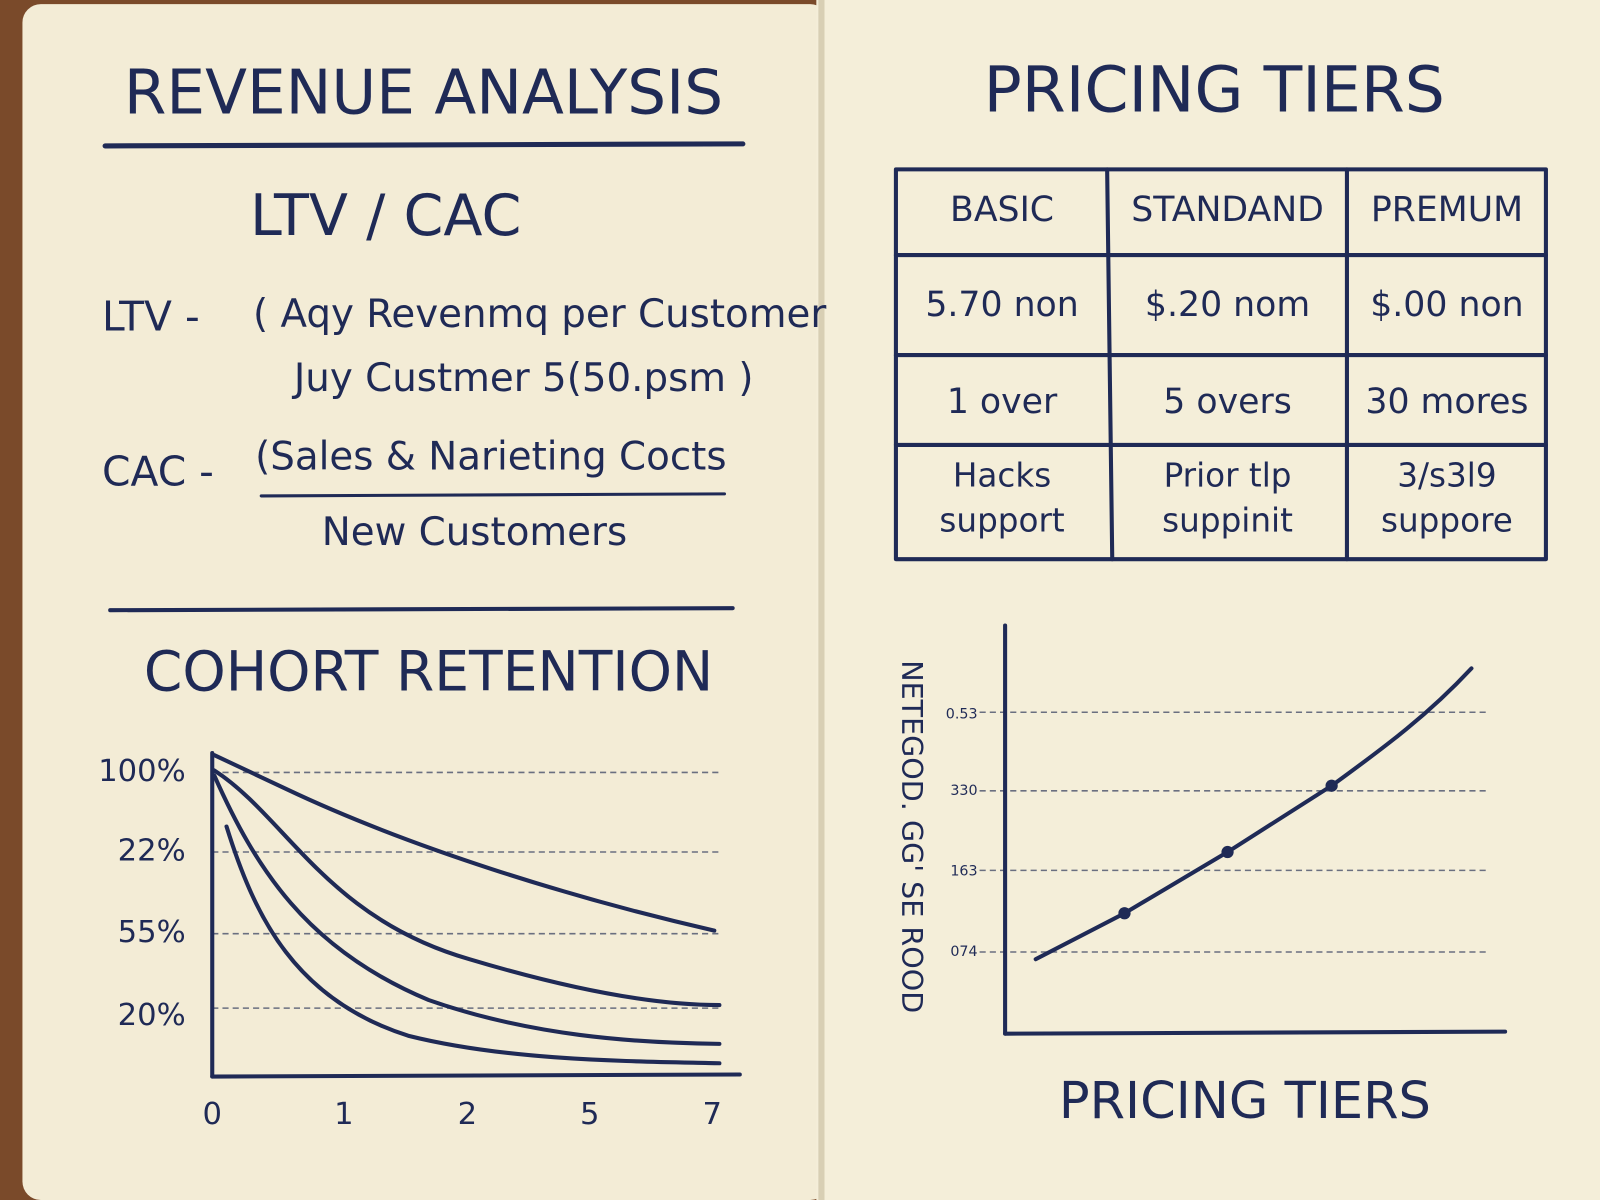 The image size is (1600, 1200). I want to click on underline, so click(424, 145).